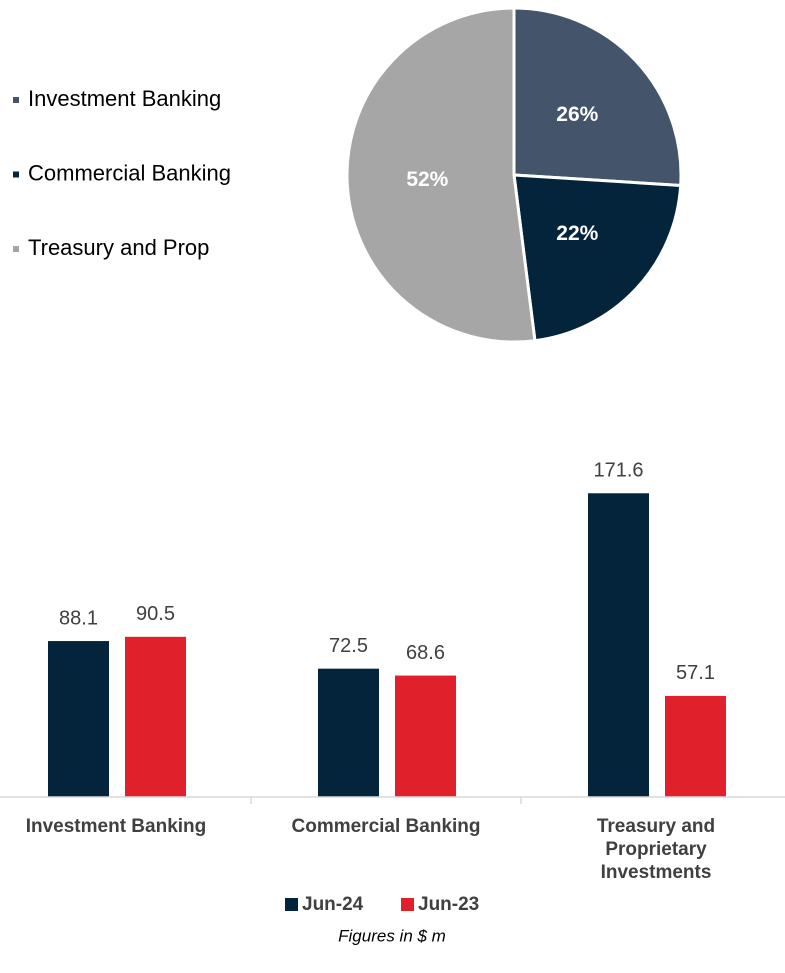 The width and height of the screenshot is (785, 973). I want to click on data-label: 68.6, so click(425, 653).